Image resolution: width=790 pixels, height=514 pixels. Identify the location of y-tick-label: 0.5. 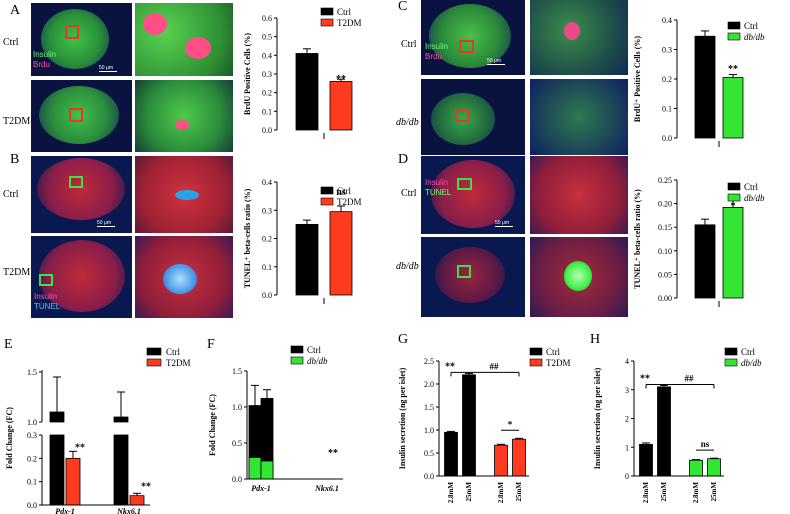
(267, 37).